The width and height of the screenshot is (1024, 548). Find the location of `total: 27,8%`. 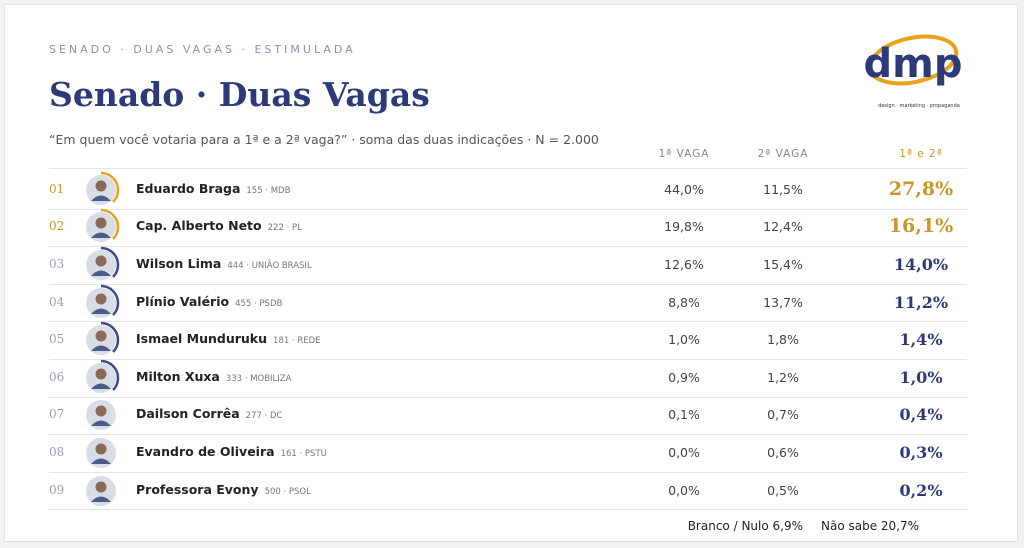

total: 27,8% is located at coordinates (921, 188).